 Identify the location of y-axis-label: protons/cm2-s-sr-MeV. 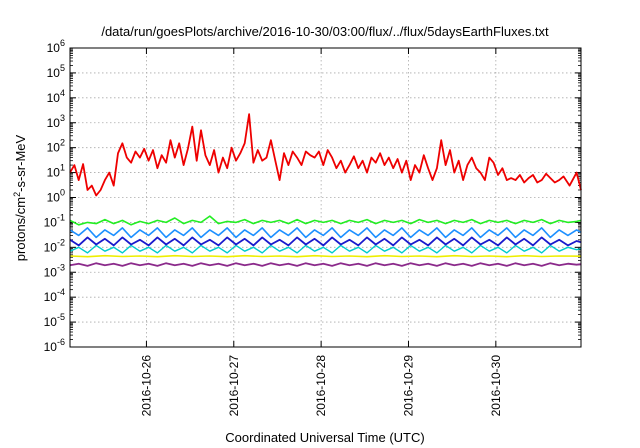
(20, 197).